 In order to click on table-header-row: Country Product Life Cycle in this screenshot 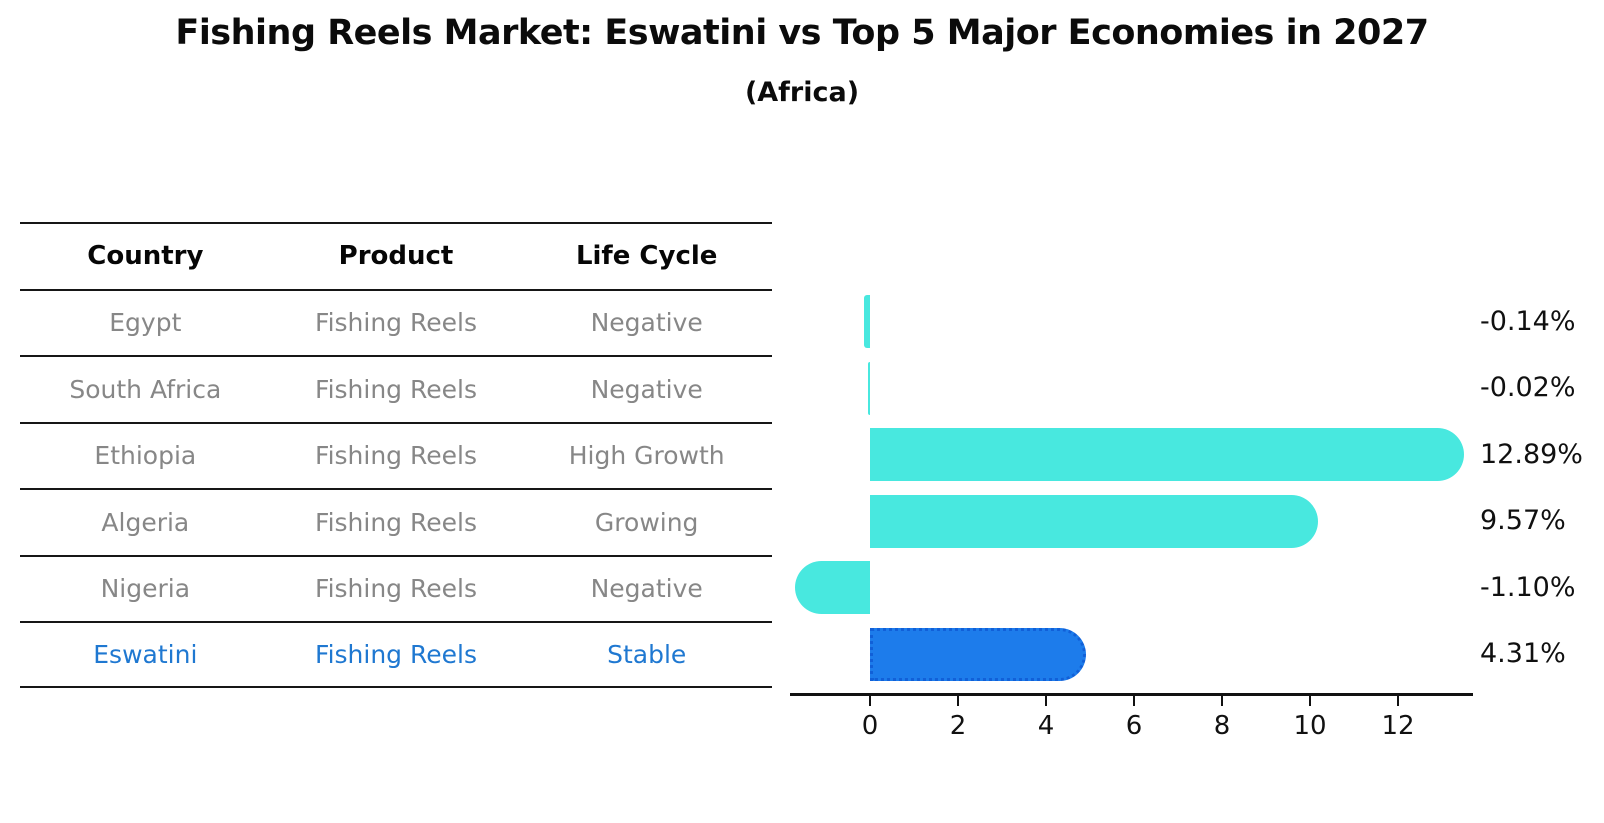, I will do `click(396, 255)`.